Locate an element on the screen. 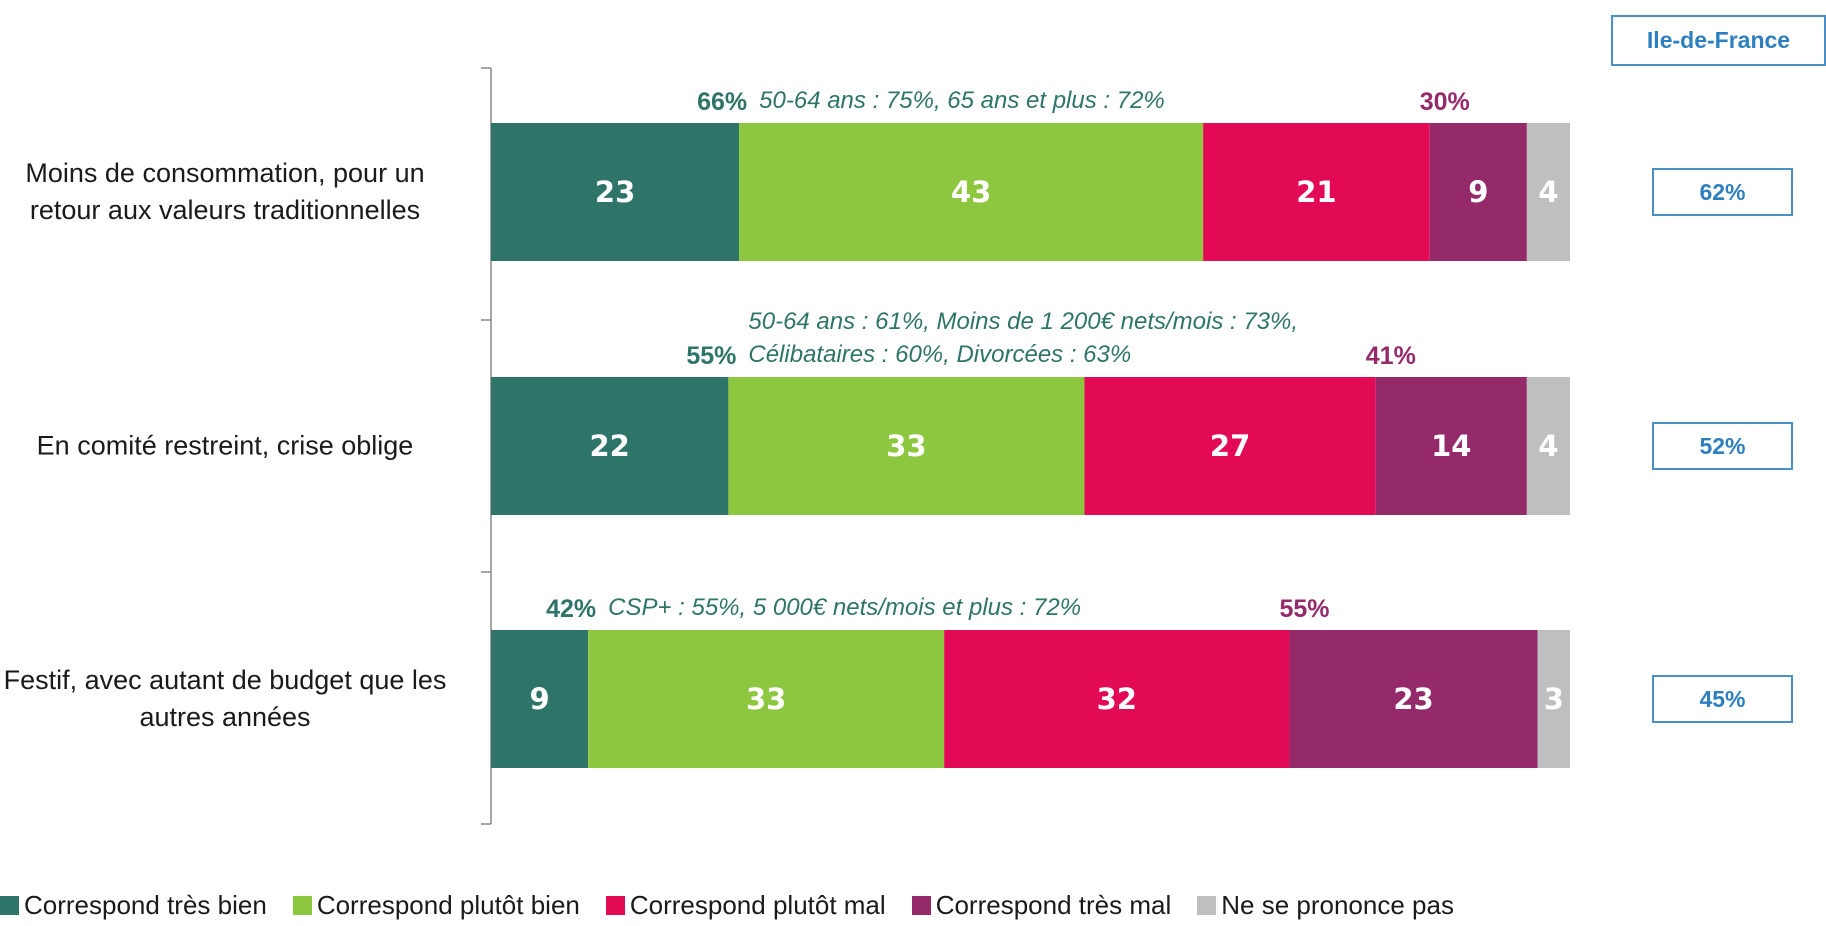 The image size is (1826, 926). legend-label: Correspond très mal is located at coordinates (1053, 905).